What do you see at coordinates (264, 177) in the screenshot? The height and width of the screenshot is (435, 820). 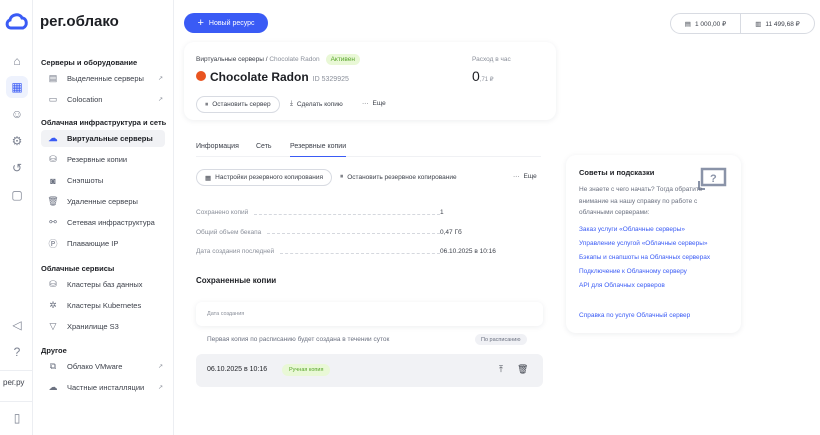 I see `backup-settings-button: ▦ Настройки резервного копирования` at bounding box center [264, 177].